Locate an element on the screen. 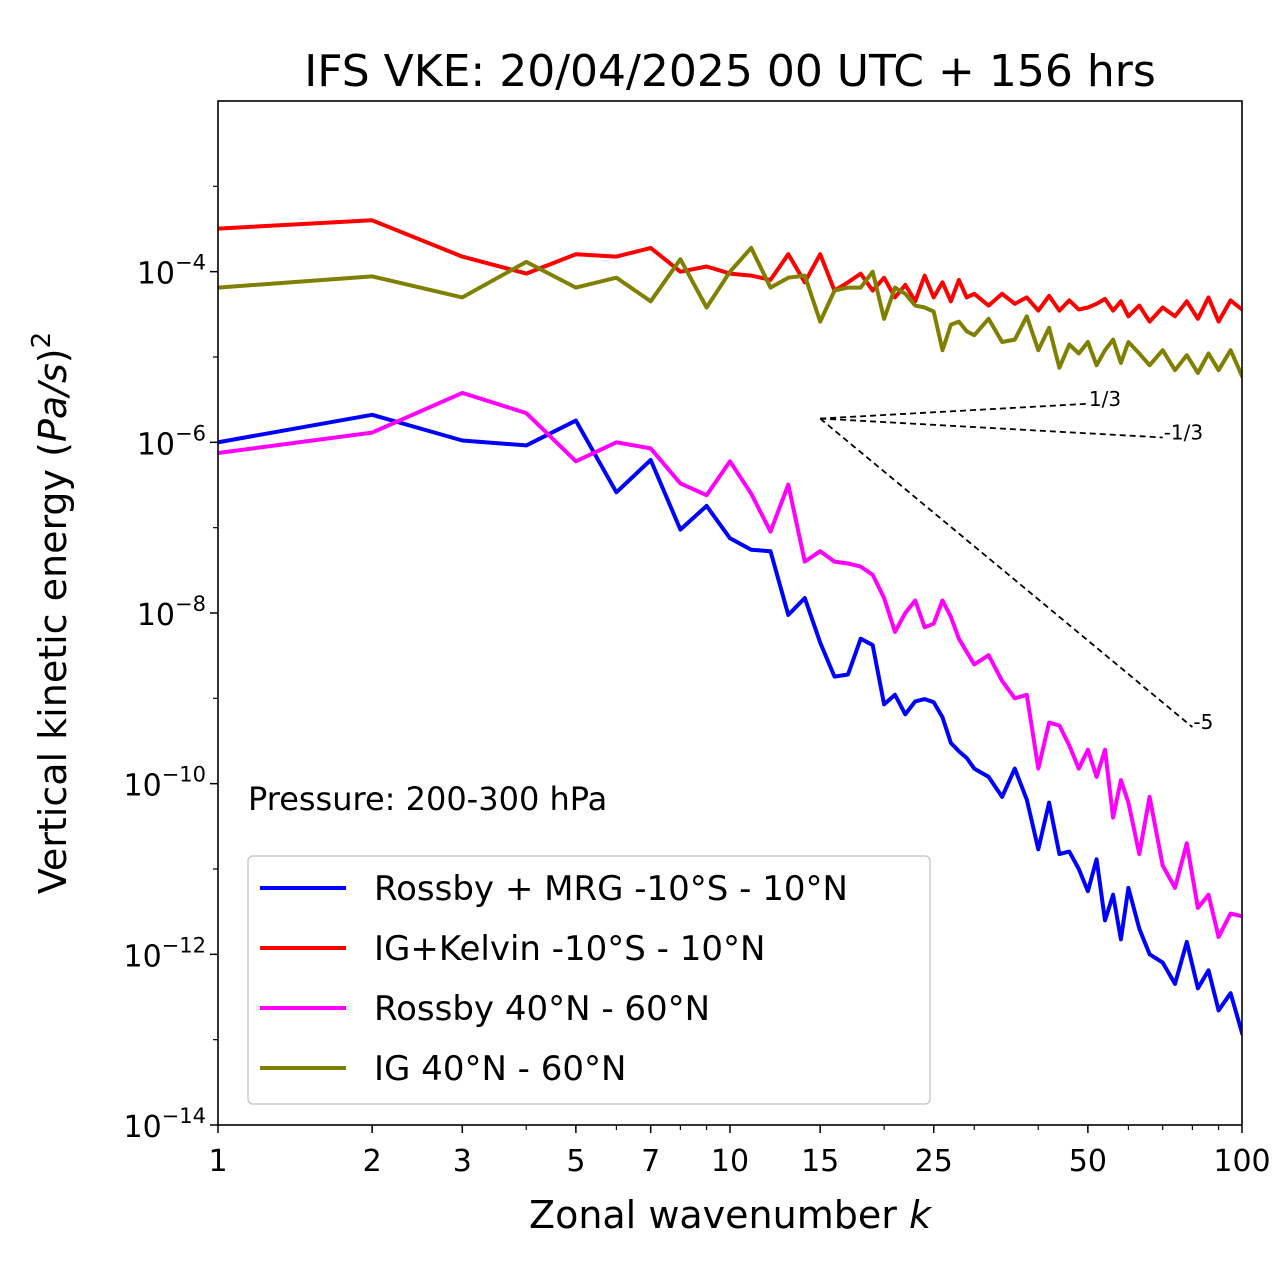 The width and height of the screenshot is (1280, 1288). x-tick-label: 3 is located at coordinates (462, 1161).